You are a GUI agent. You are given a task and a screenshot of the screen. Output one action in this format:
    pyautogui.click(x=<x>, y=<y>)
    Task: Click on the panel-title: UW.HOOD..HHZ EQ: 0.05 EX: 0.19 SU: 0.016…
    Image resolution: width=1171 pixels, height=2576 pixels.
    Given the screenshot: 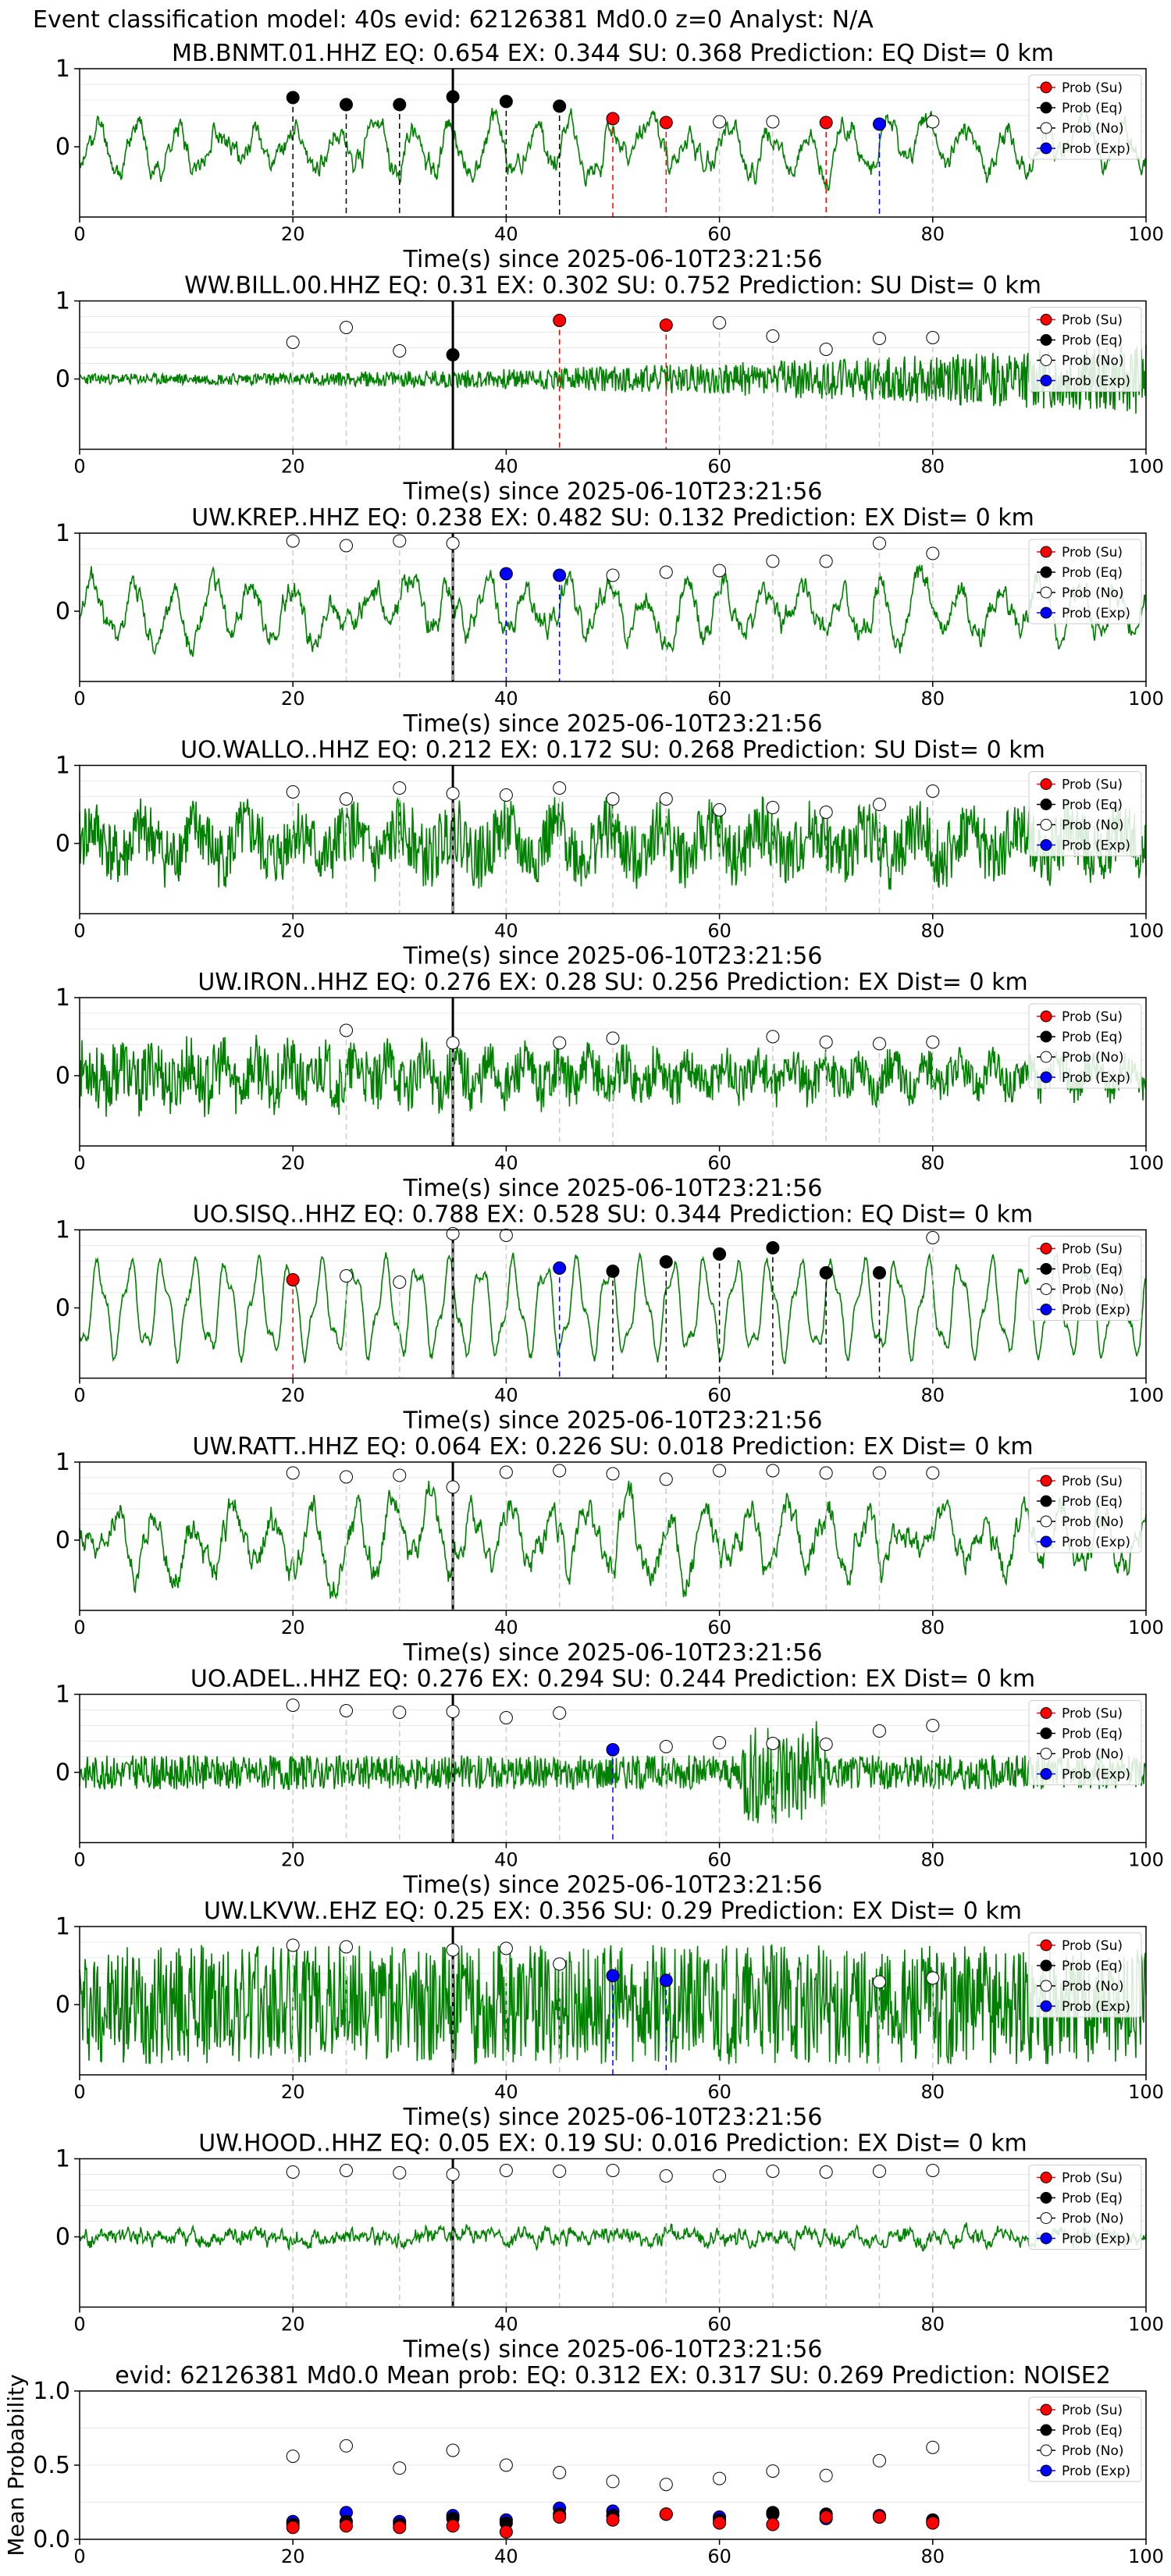 What is the action you would take?
    pyautogui.click(x=612, y=2144)
    